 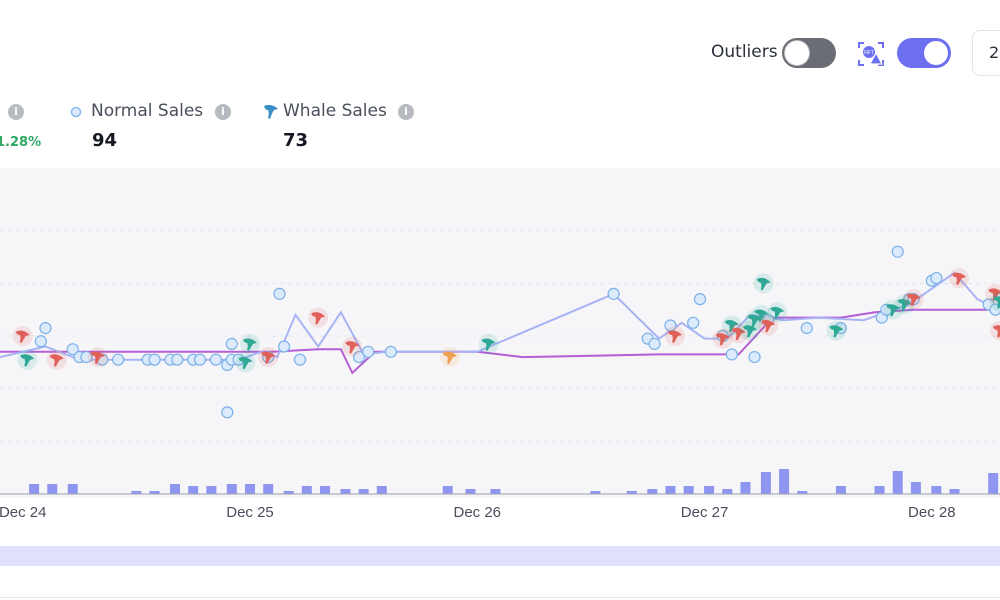 I want to click on floor-price-line, so click(x=500, y=341).